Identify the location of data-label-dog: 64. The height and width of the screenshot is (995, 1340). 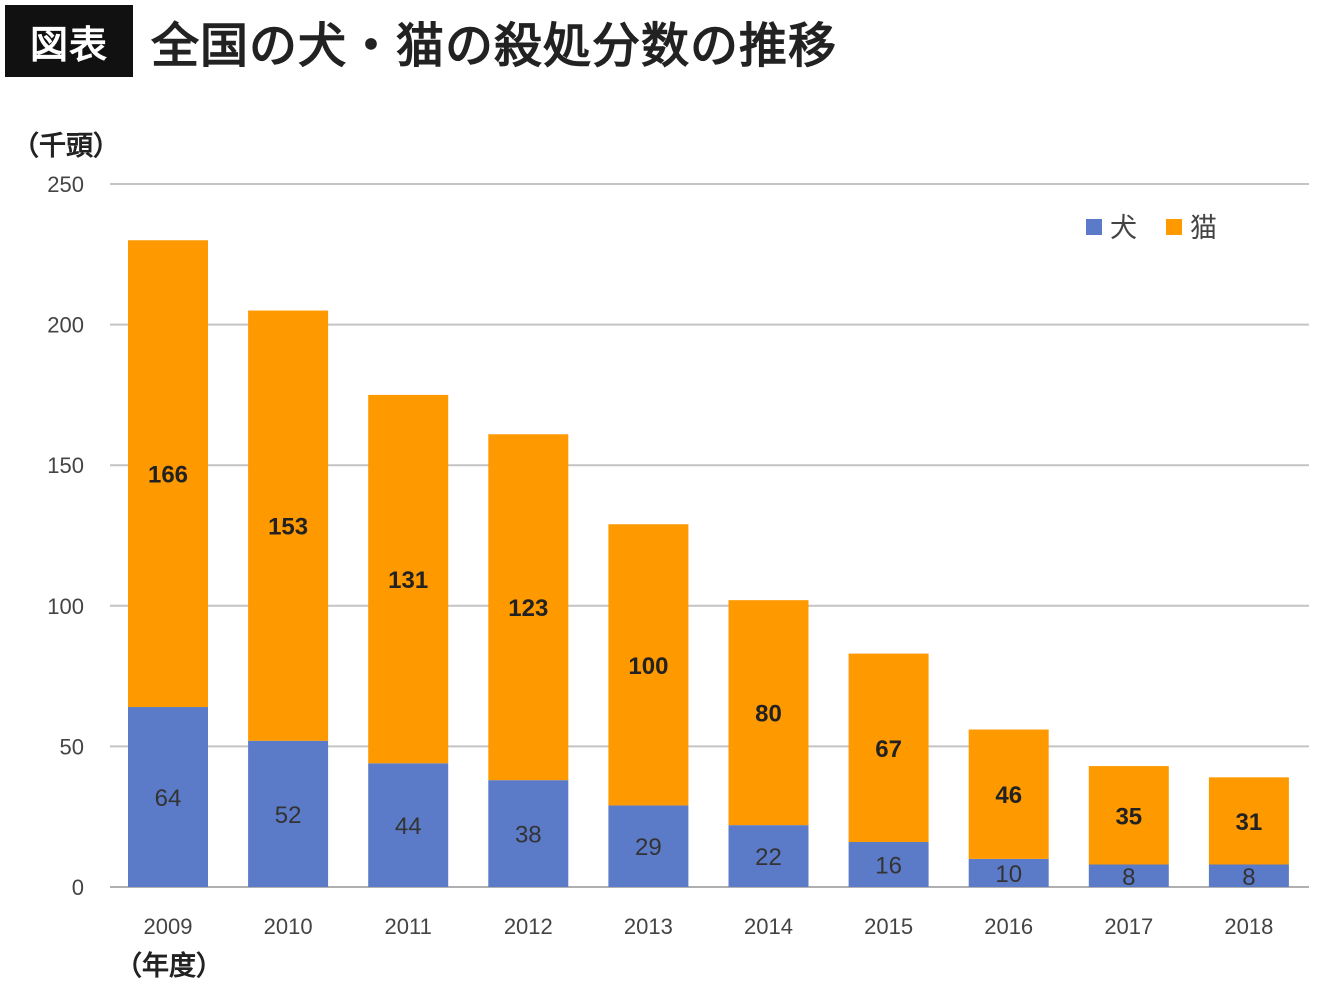
(168, 798).